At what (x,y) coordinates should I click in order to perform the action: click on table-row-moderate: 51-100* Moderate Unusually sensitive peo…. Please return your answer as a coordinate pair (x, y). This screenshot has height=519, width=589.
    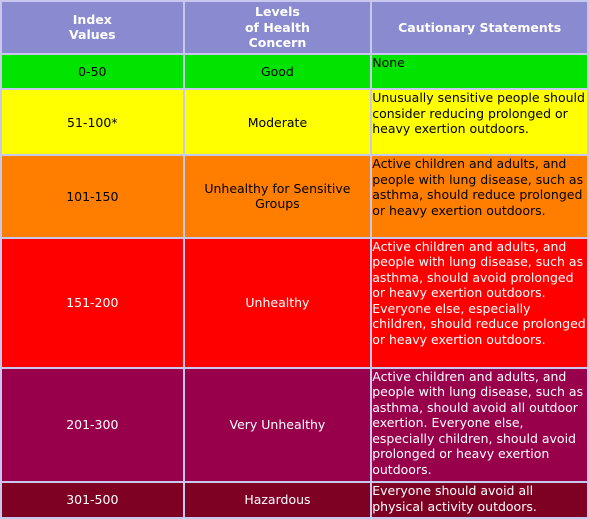
    Looking at the image, I should click on (294, 122).